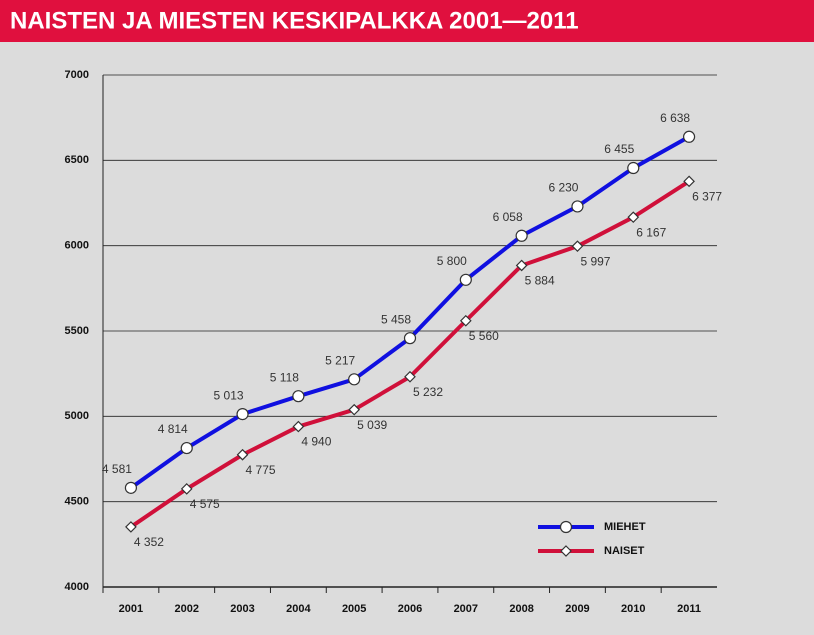 Image resolution: width=814 pixels, height=635 pixels. What do you see at coordinates (396, 319) in the screenshot?
I see `data-label: 5 458` at bounding box center [396, 319].